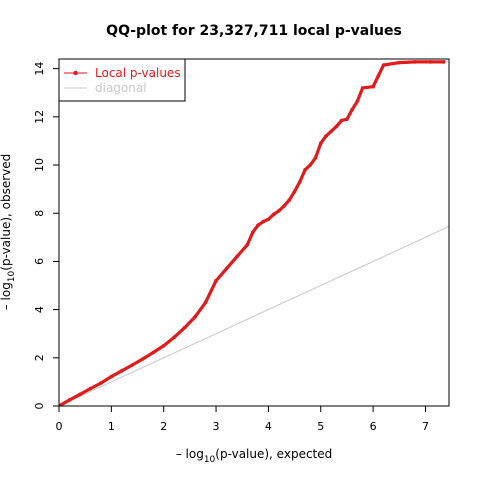 The height and width of the screenshot is (480, 480). What do you see at coordinates (320, 426) in the screenshot?
I see `x-tick-label: 5` at bounding box center [320, 426].